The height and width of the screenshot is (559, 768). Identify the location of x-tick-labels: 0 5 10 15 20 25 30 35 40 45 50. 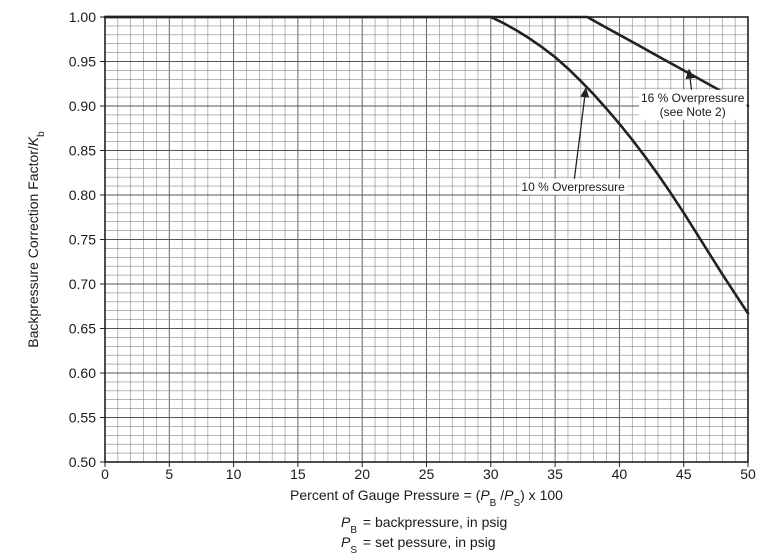
(428, 472).